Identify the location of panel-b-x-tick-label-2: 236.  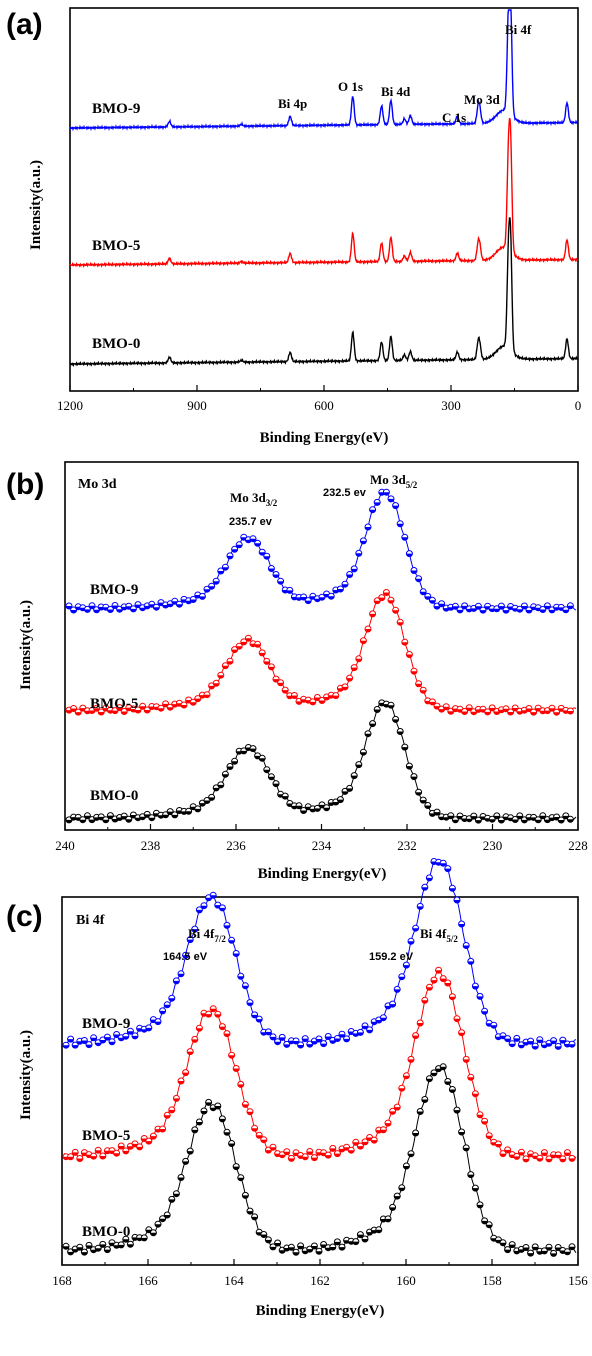
(236, 845).